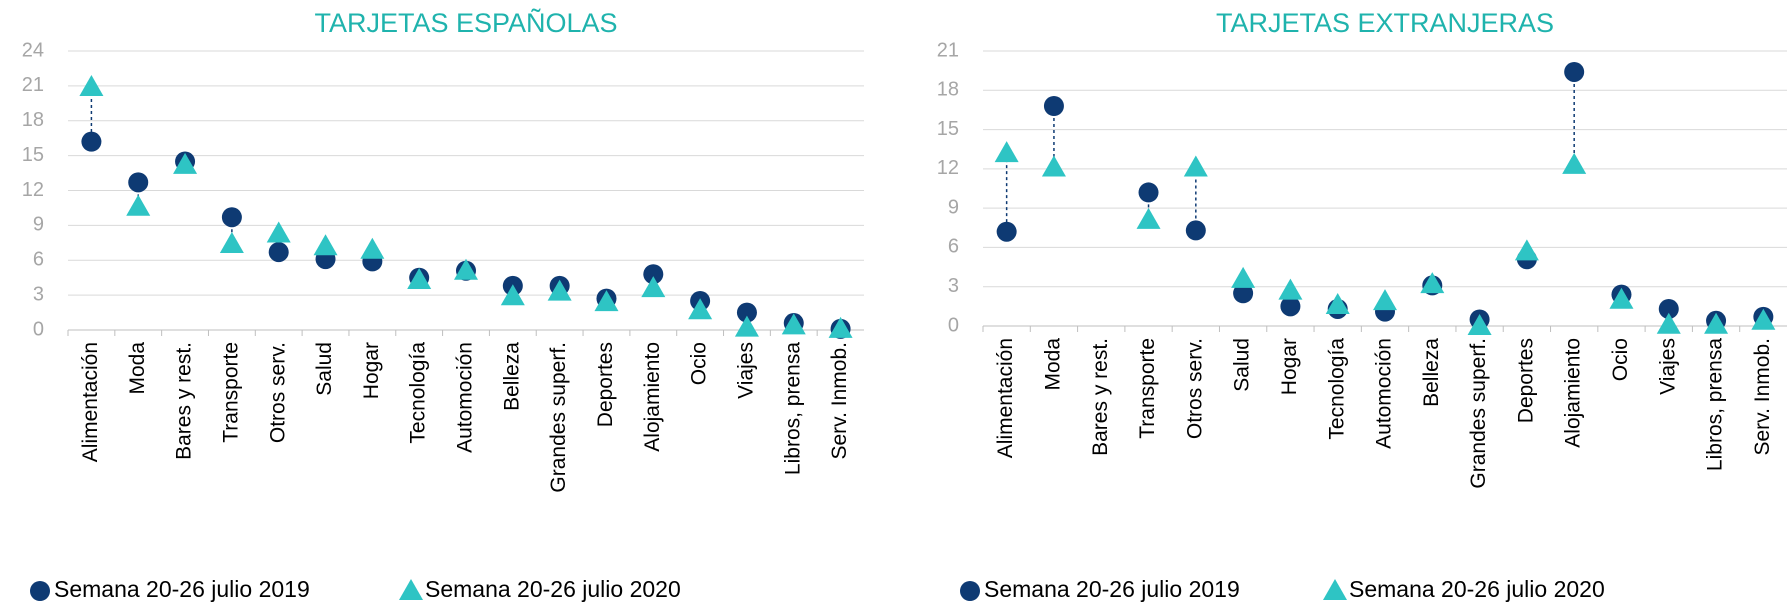  What do you see at coordinates (699, 363) in the screenshot?
I see `x-tick-label: Ocio` at bounding box center [699, 363].